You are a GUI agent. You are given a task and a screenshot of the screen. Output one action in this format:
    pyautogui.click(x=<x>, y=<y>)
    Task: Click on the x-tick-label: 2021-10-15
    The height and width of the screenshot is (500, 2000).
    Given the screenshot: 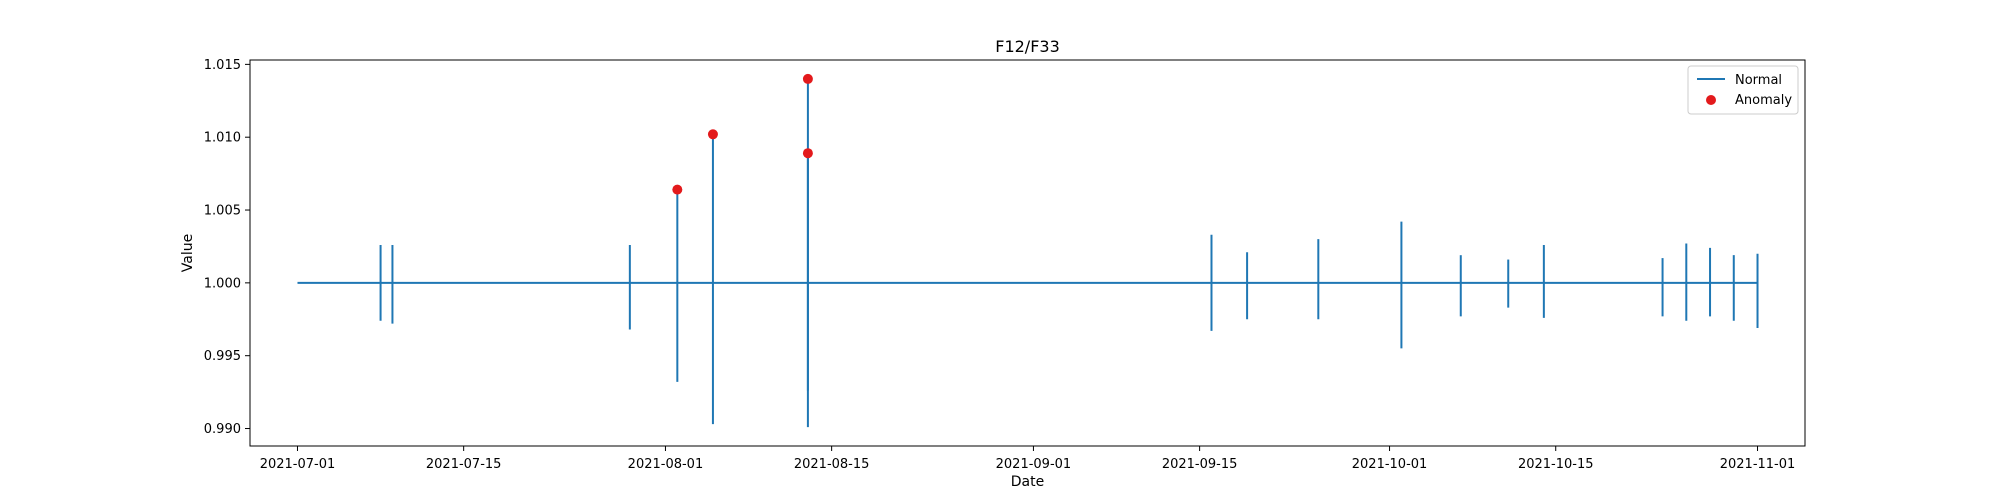 What is the action you would take?
    pyautogui.click(x=1556, y=464)
    